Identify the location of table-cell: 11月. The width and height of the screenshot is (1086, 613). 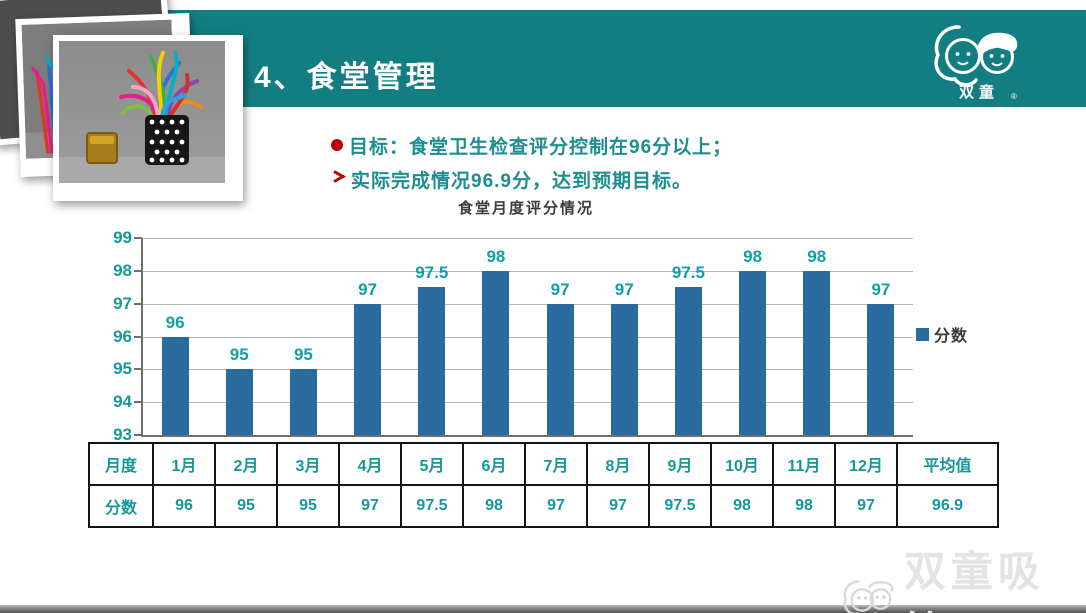
(804, 464).